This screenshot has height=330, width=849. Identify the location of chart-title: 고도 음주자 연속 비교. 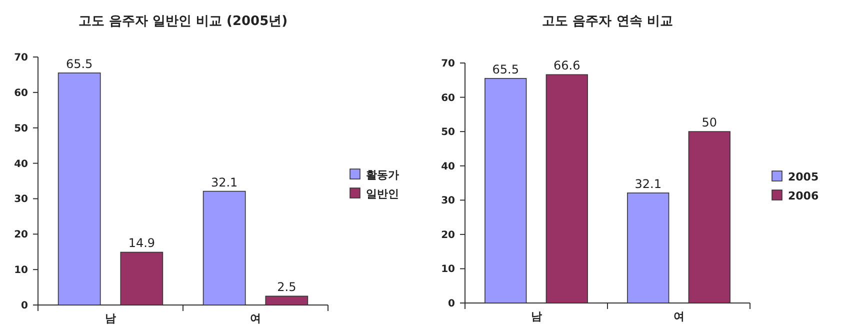
(607, 21).